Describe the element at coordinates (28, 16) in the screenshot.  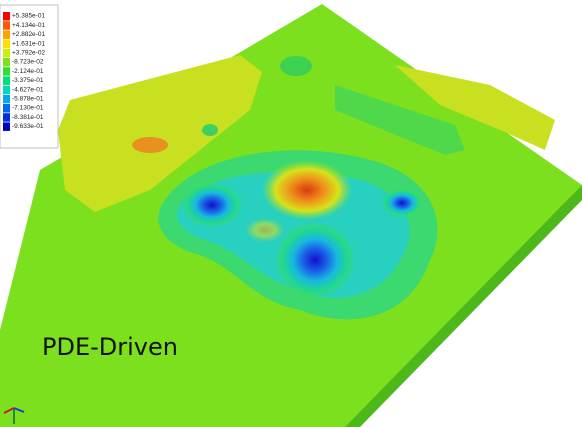
I see `legend-label: +5.385e-01` at that location.